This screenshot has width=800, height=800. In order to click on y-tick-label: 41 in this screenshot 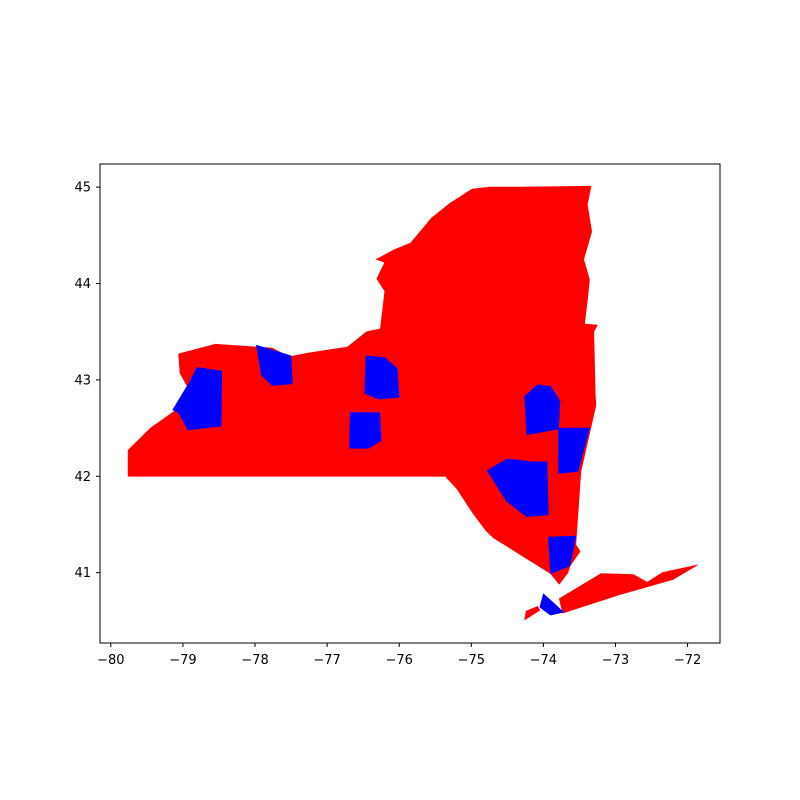, I will do `click(82, 573)`.